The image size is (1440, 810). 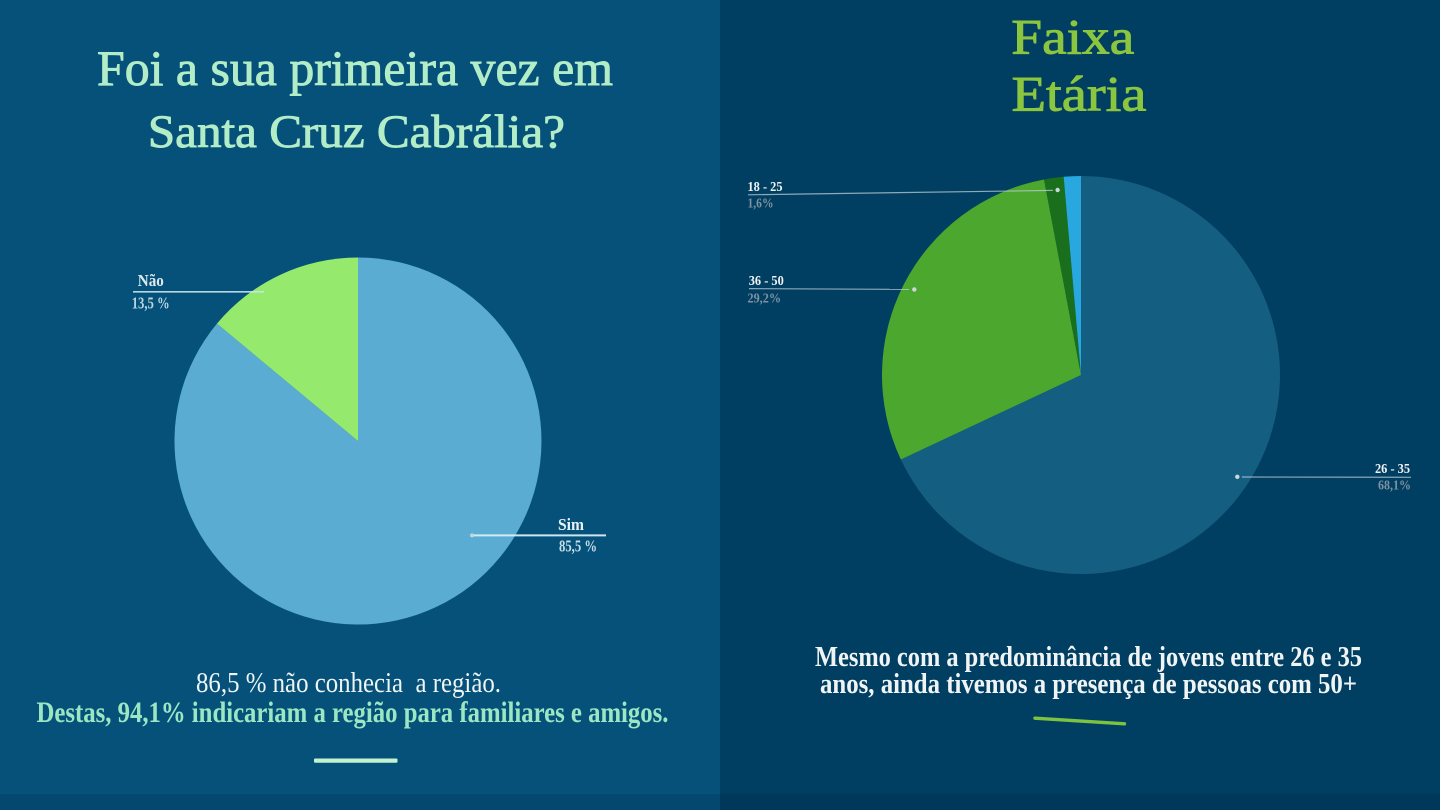 I want to click on svg-text: 18 - 25, so click(x=765, y=186).